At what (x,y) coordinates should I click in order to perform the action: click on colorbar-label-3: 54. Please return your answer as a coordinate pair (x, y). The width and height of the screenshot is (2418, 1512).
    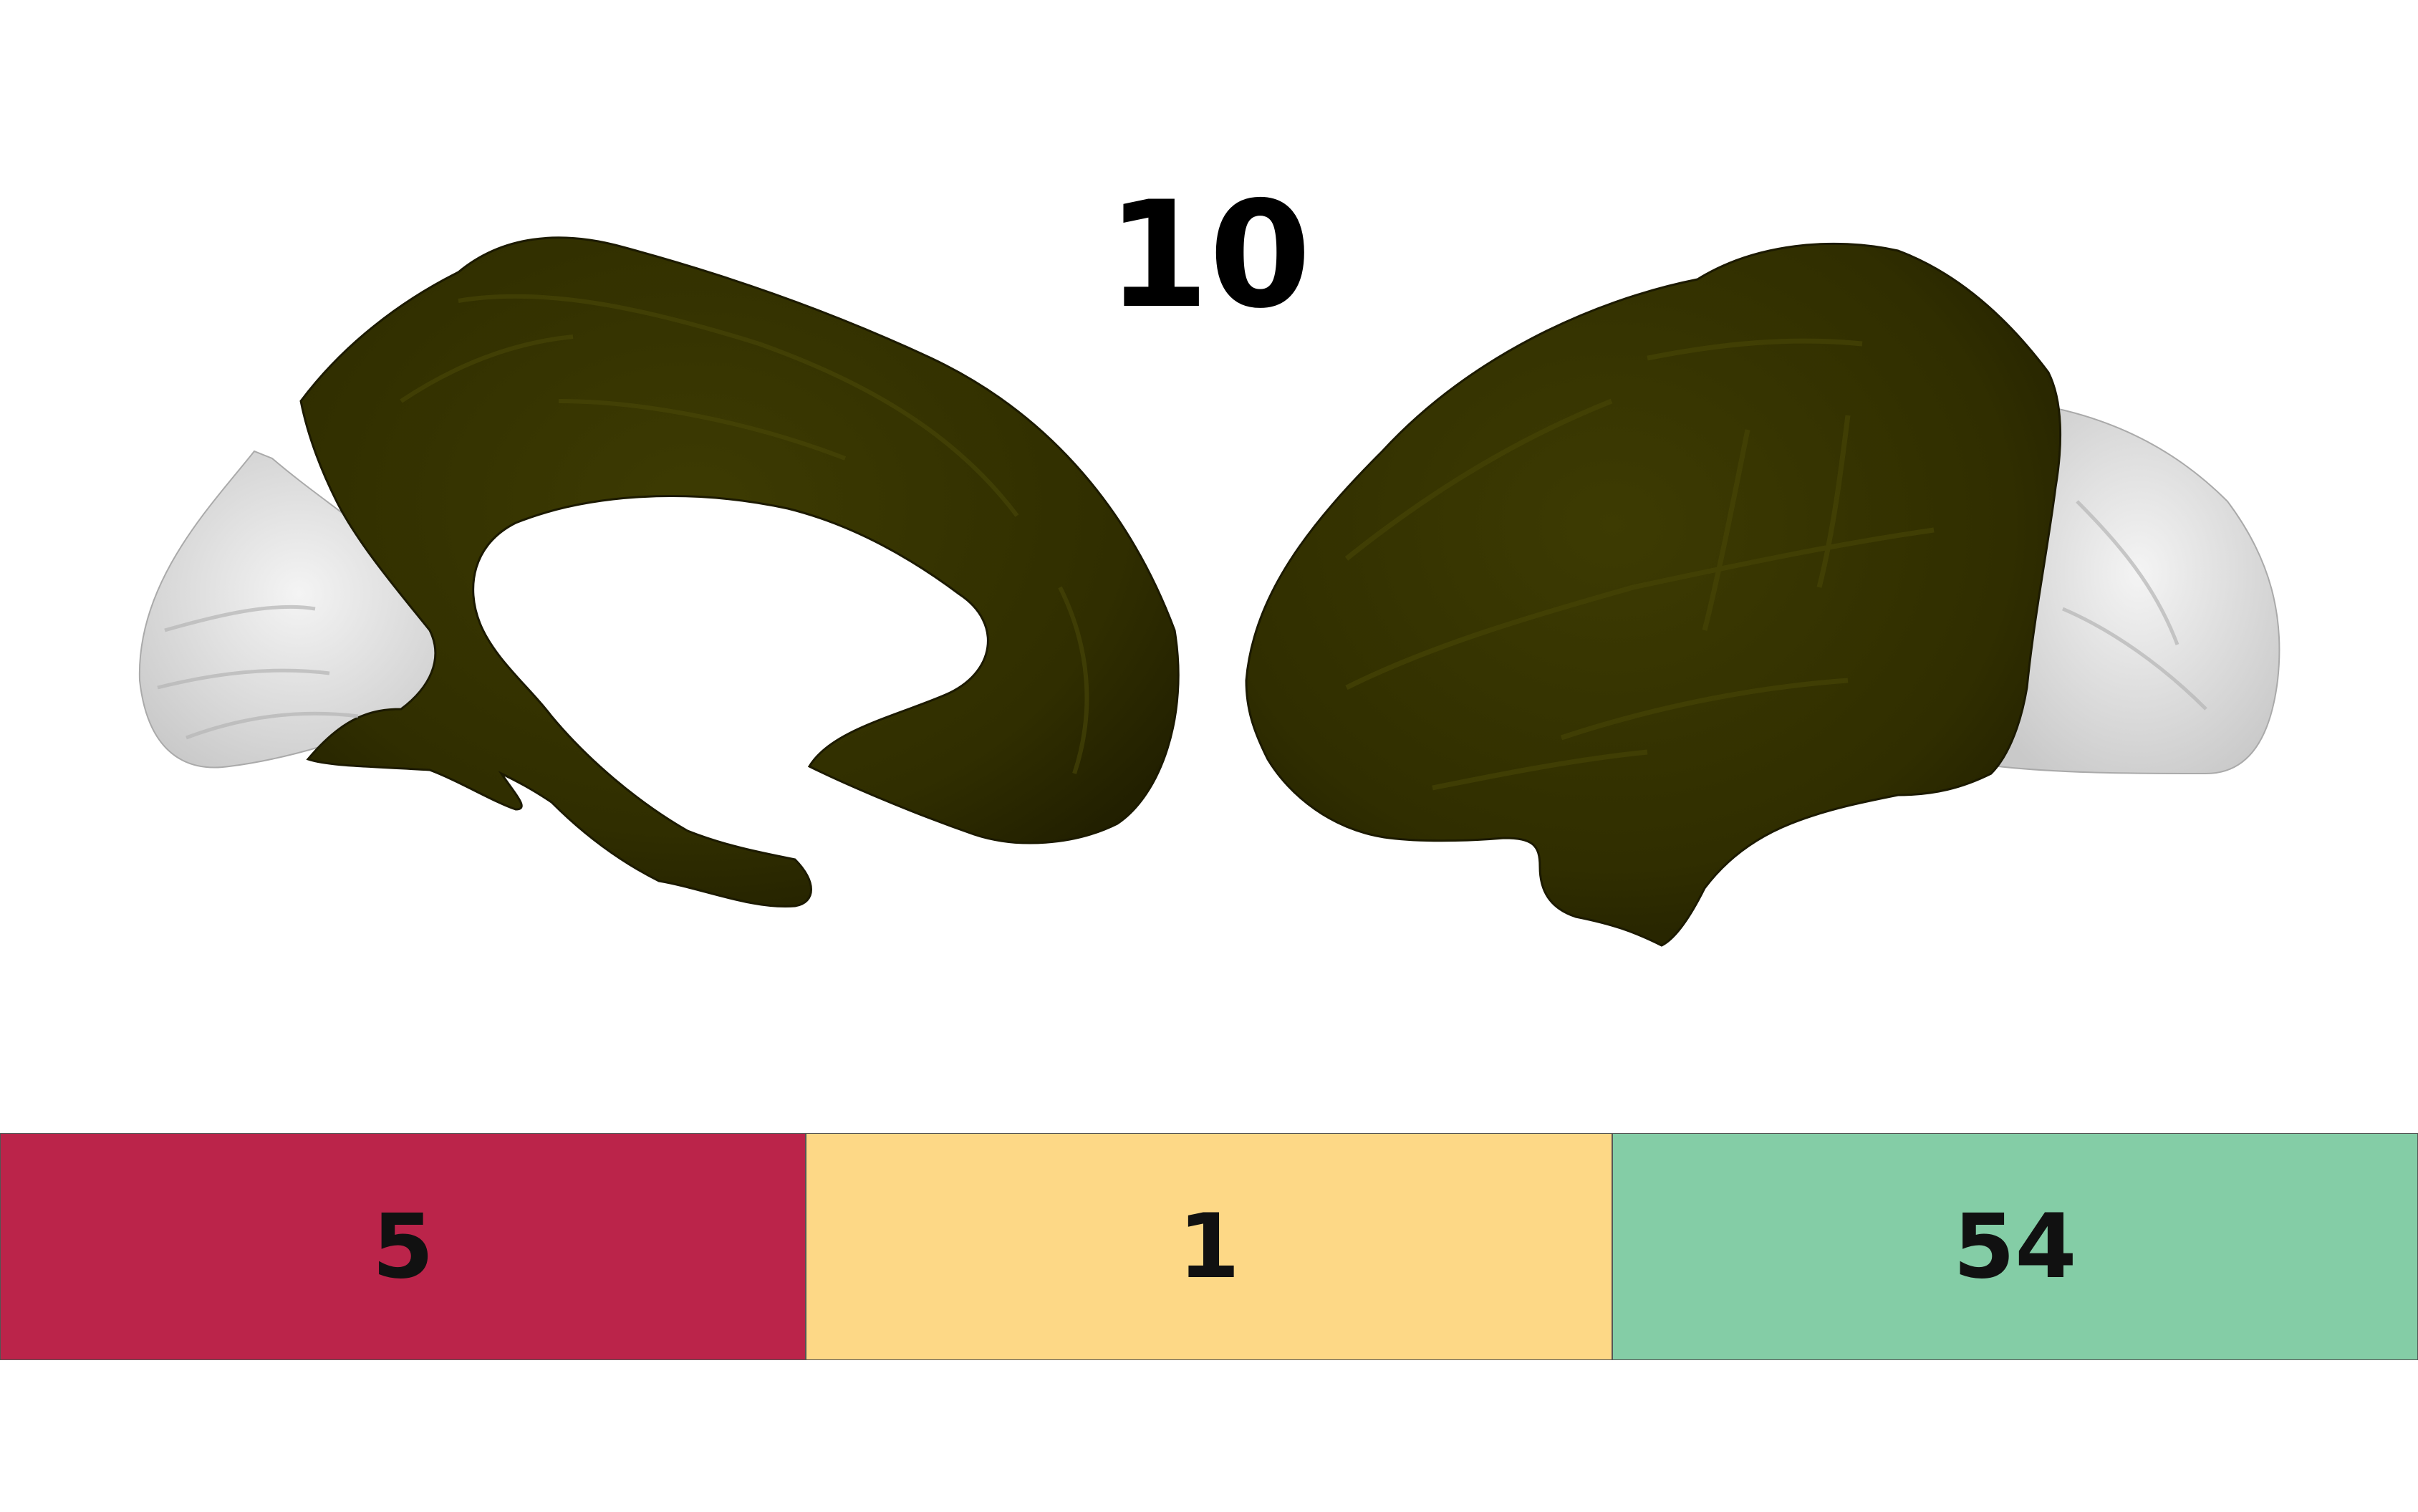
    Looking at the image, I should click on (2015, 1247).